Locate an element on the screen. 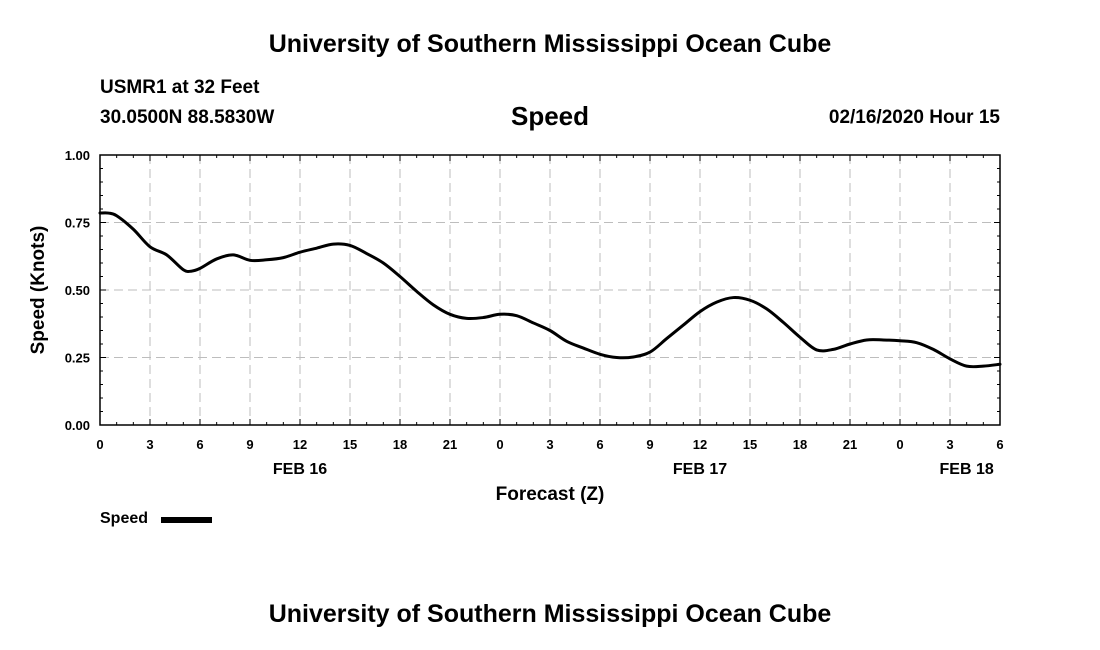 This screenshot has height=650, width=1100. y-tick-label: 0.25 is located at coordinates (77, 358).